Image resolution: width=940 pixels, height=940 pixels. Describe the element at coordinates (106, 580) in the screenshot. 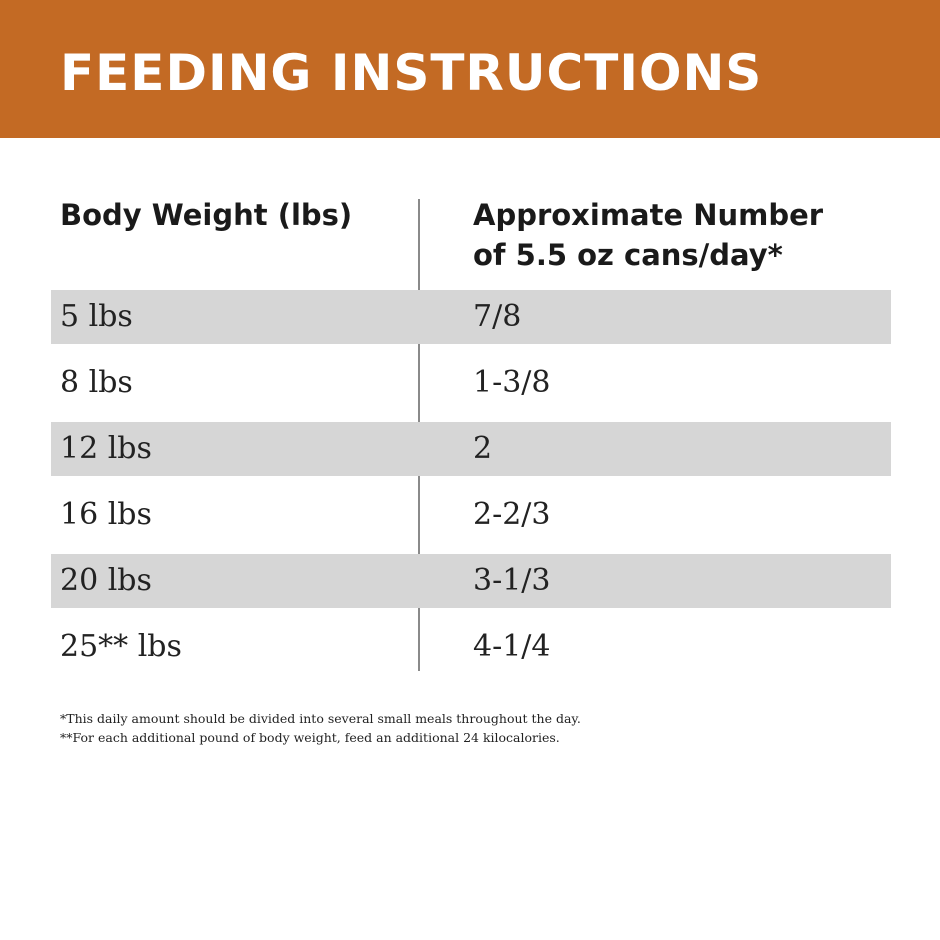

I see `weight-cell: 20 lbs` at that location.